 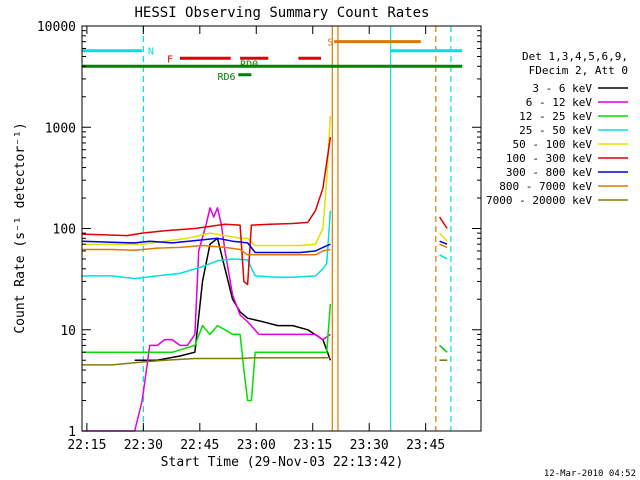 What do you see at coordinates (553, 144) in the screenshot?
I see `legend-label-4: 50 - 100 keV` at bounding box center [553, 144].